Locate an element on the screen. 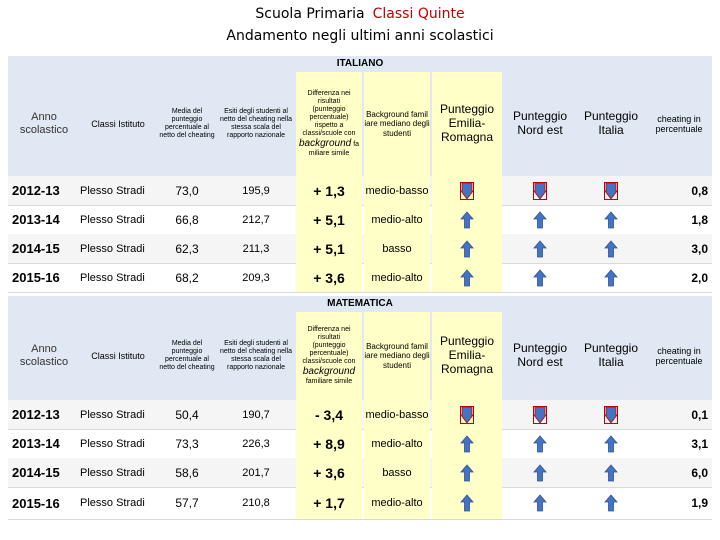  cell-media: 62,3 is located at coordinates (187, 248).